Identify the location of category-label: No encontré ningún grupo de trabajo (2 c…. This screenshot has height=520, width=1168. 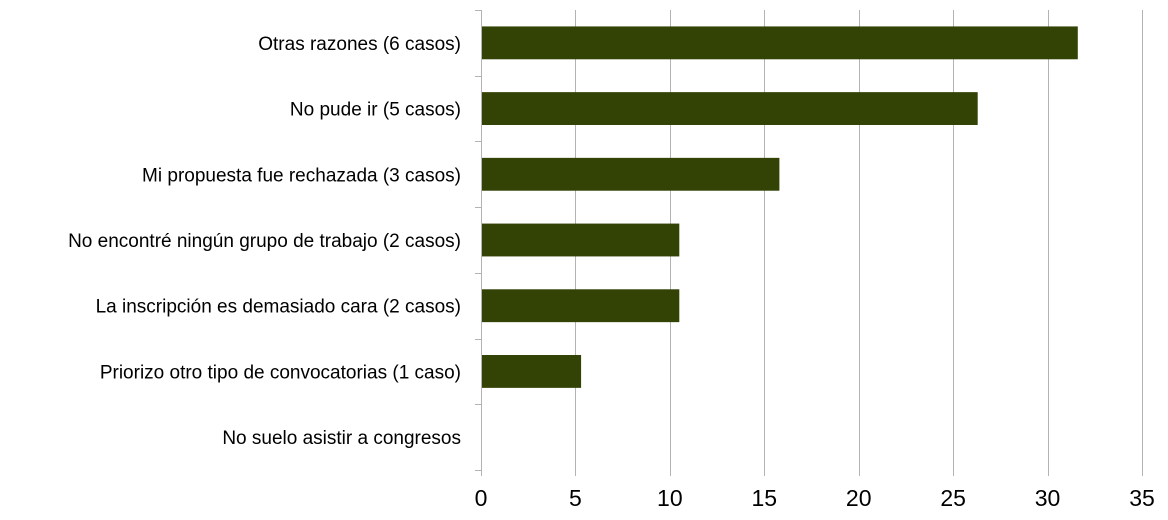
(264, 241).